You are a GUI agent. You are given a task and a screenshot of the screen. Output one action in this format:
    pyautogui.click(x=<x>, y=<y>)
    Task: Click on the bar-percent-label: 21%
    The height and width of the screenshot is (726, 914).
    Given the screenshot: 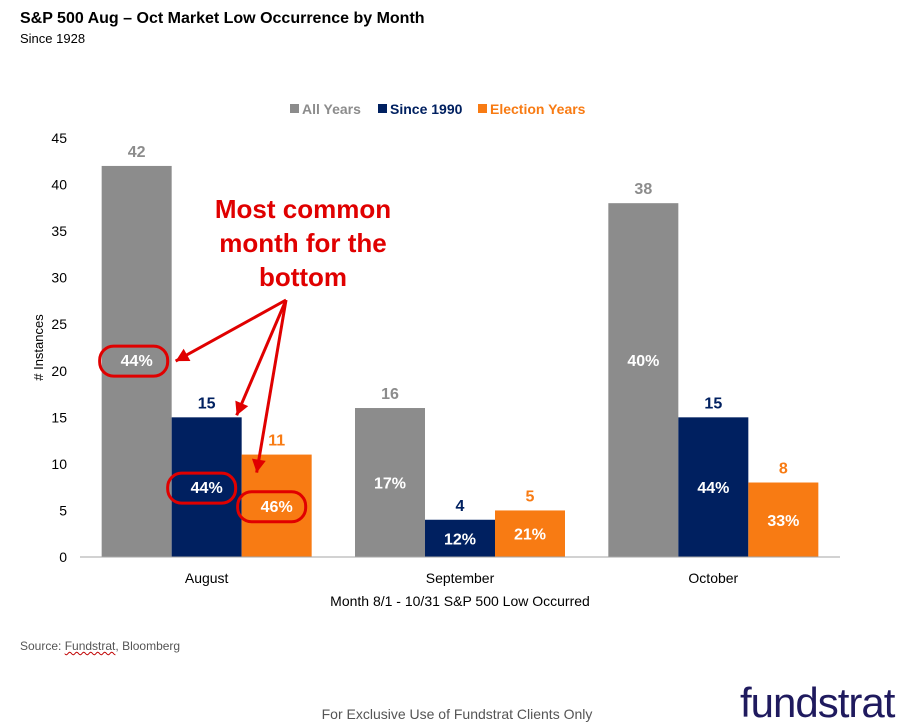 What is the action you would take?
    pyautogui.click(x=530, y=535)
    